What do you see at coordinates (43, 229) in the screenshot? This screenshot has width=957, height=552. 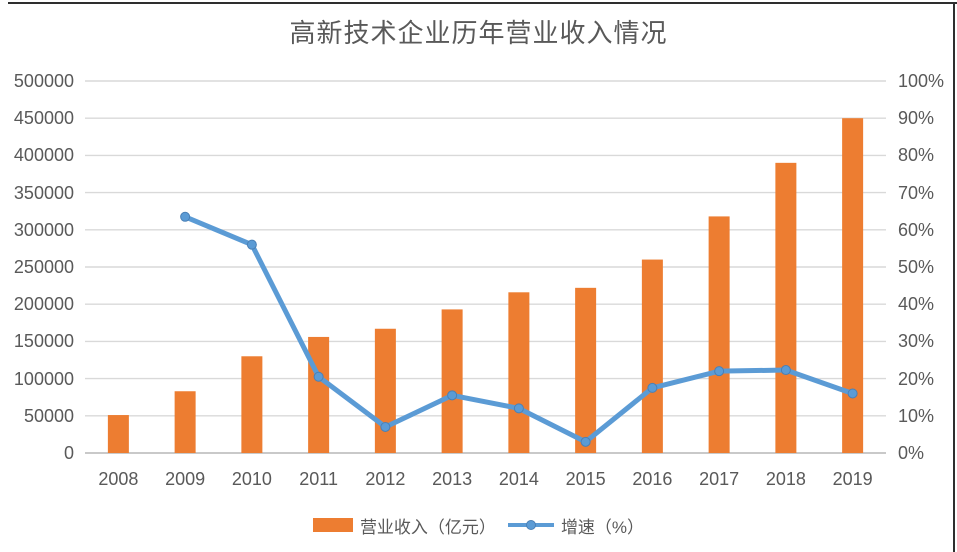 I see `y-axis-left-tick-label: 300000` at bounding box center [43, 229].